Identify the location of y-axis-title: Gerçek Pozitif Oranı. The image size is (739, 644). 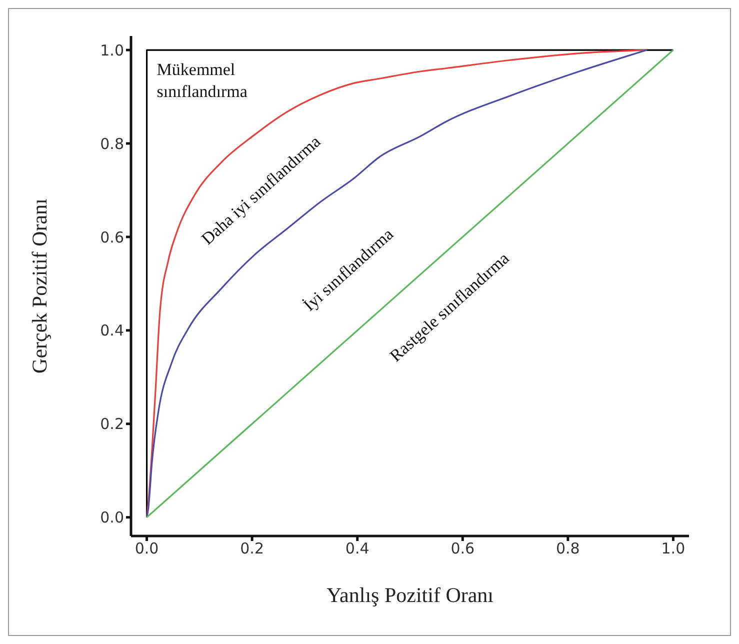
(39, 286).